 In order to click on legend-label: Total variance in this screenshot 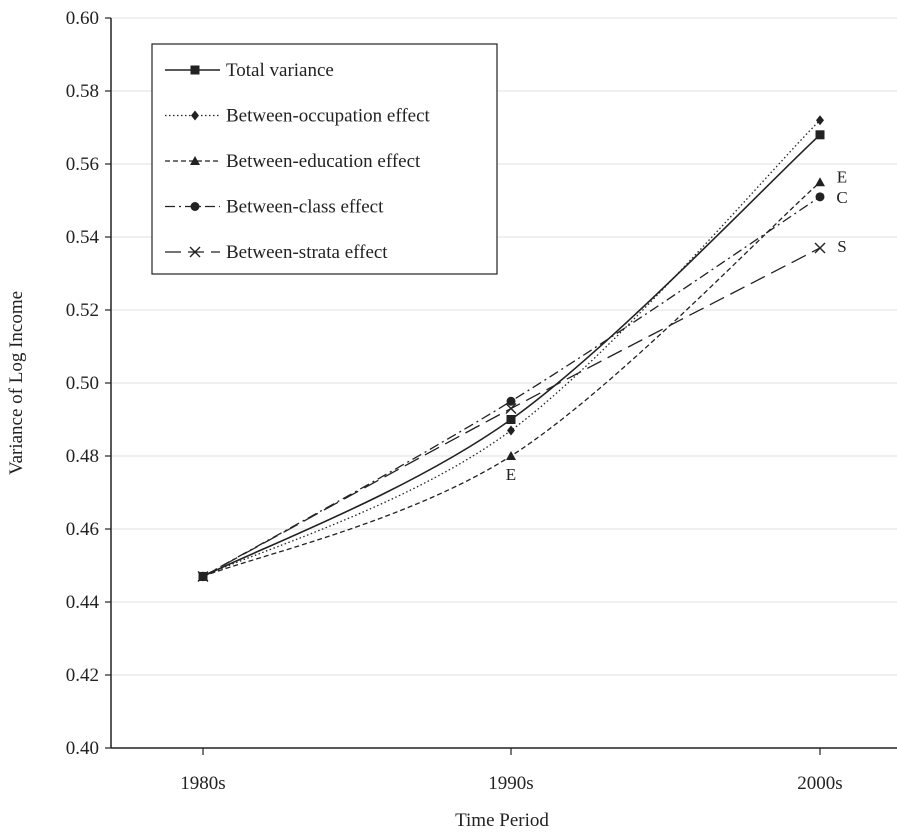, I will do `click(280, 70)`.